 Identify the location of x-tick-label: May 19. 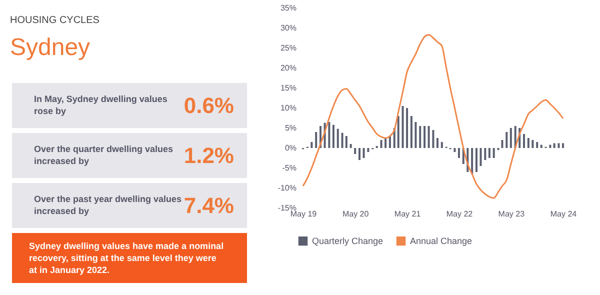
(304, 214).